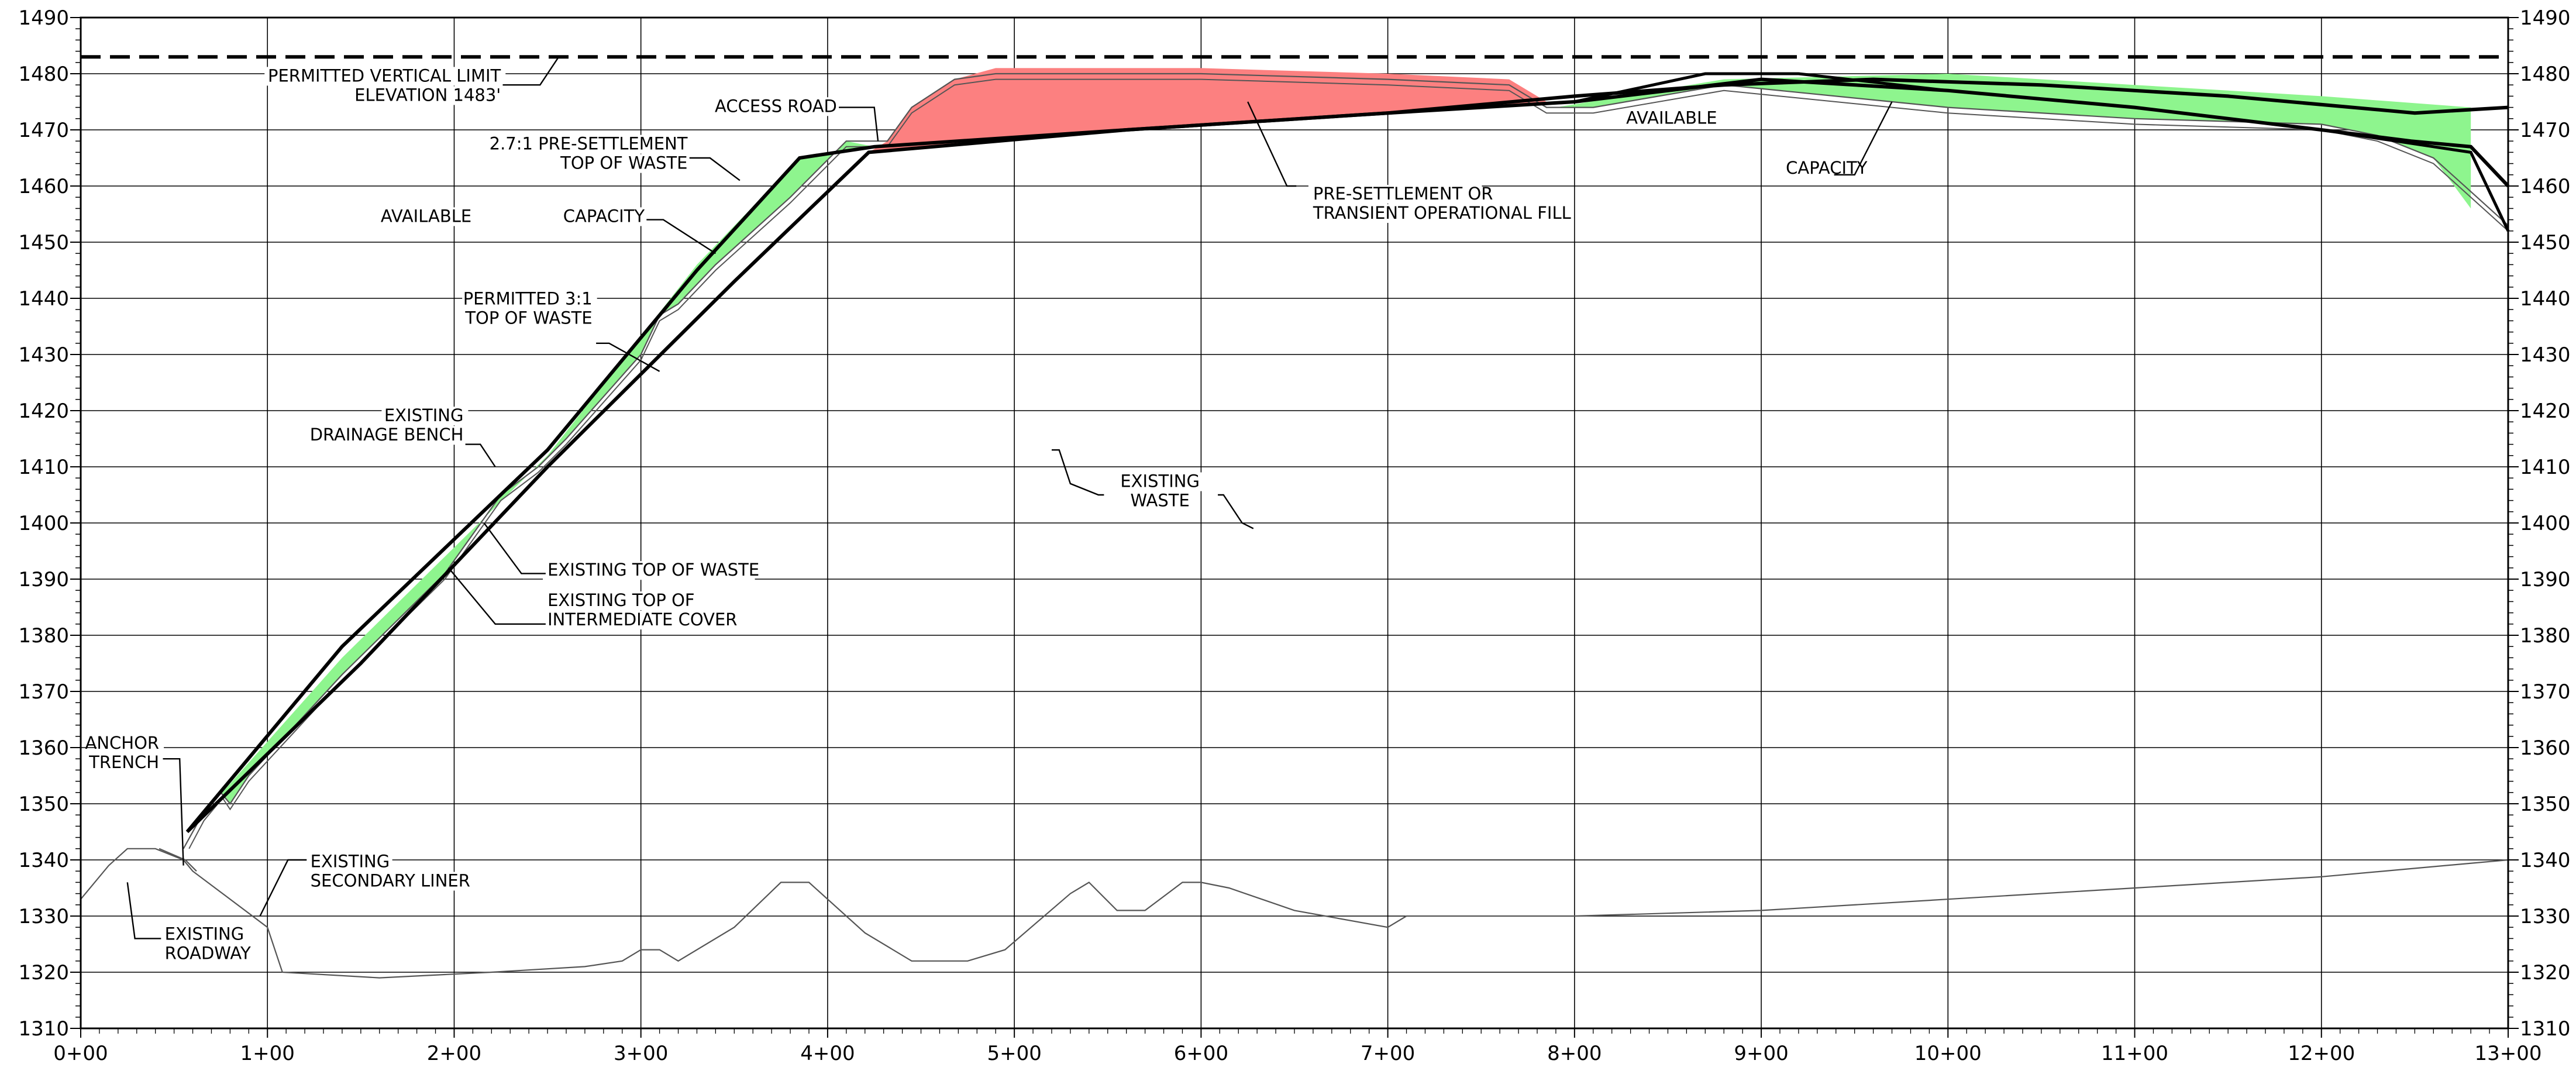  I want to click on annotation-text-line: CAPACITY, so click(604, 216).